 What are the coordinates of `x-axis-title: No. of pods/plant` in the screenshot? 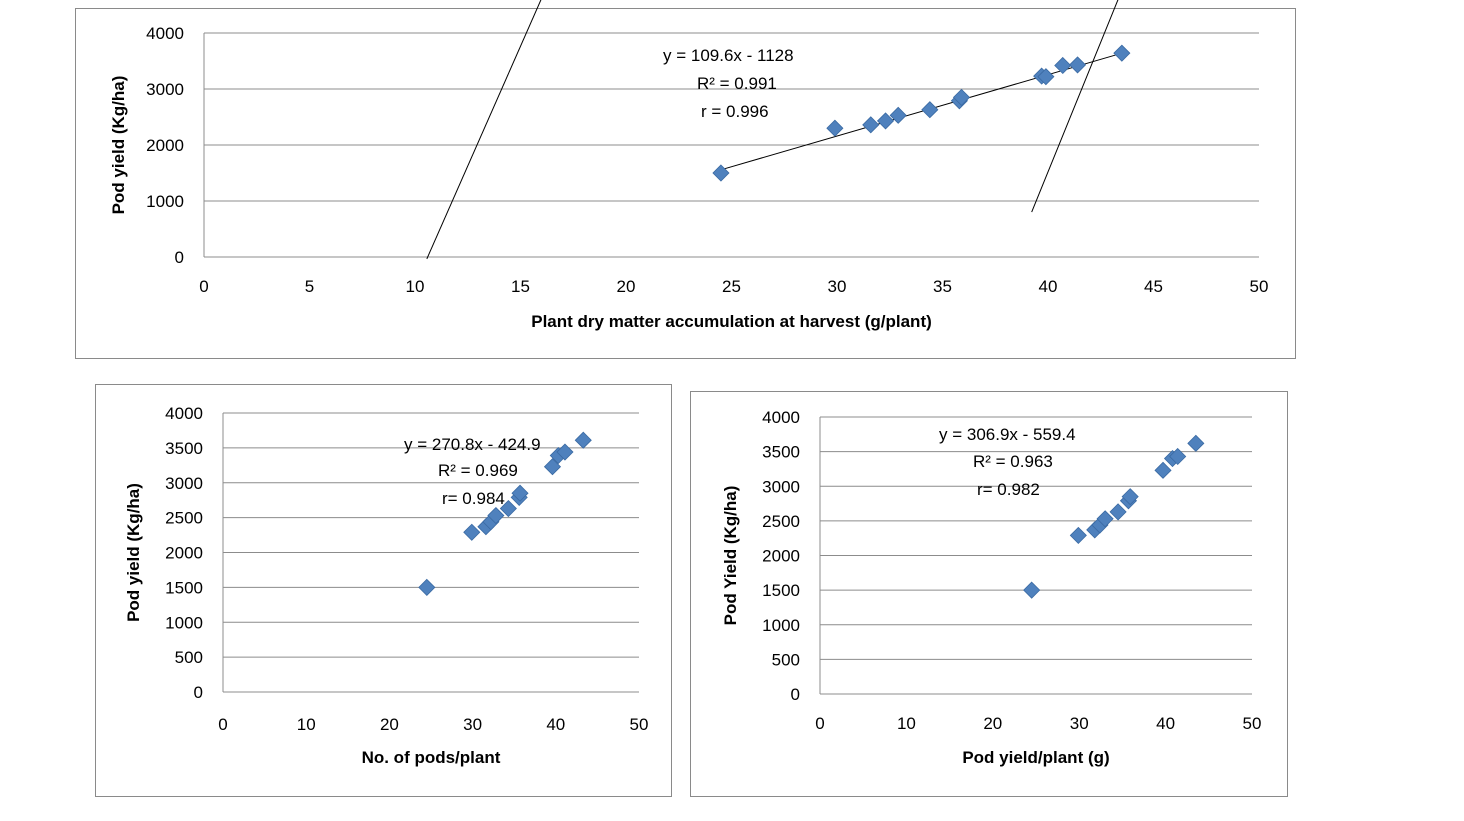 It's located at (431, 757).